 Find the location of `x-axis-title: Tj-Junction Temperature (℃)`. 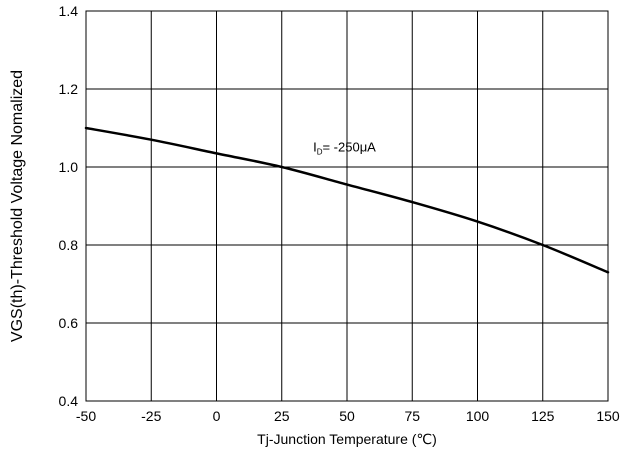

x-axis-title: Tj-Junction Temperature (℃) is located at coordinates (347, 439).